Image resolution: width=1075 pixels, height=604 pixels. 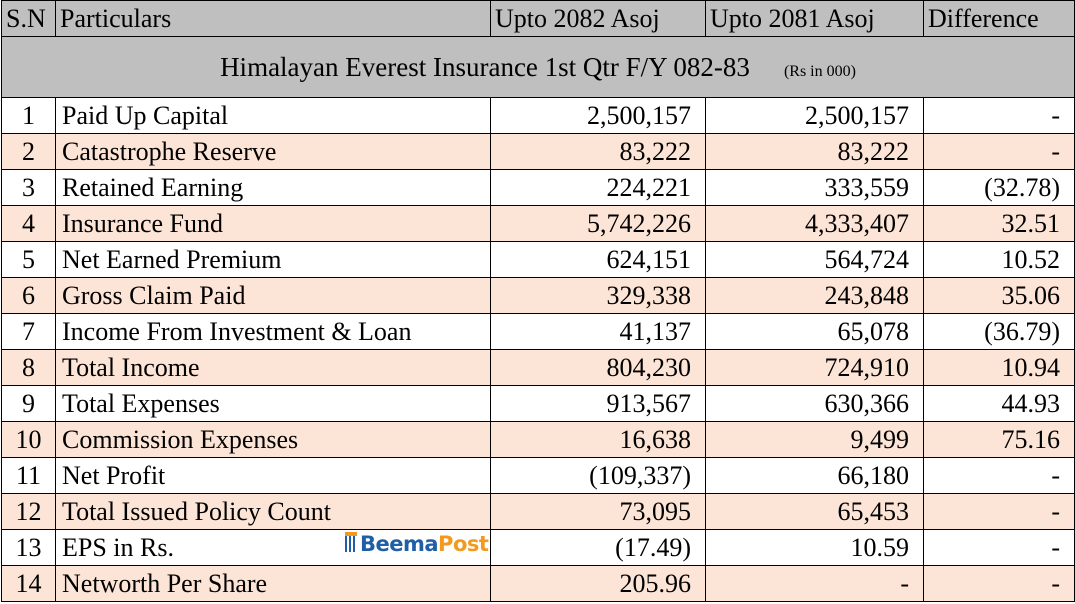 What do you see at coordinates (999, 367) in the screenshot?
I see `table-cell: 10.94` at bounding box center [999, 367].